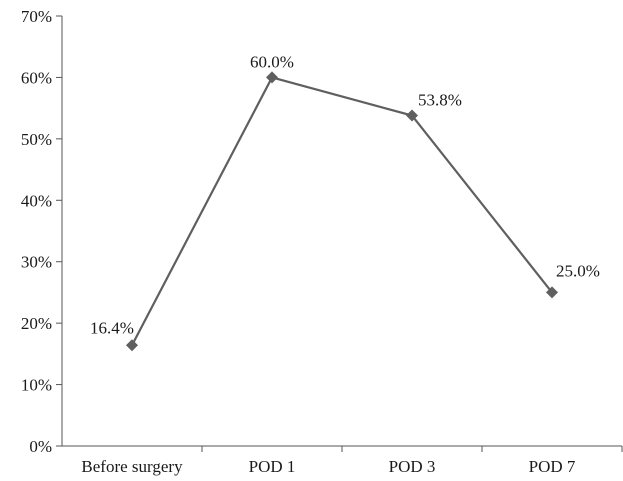  What do you see at coordinates (41, 231) in the screenshot?
I see `y-axis-ticks: 0% 10% 20% 30% 40% 50% 60% 70%` at bounding box center [41, 231].